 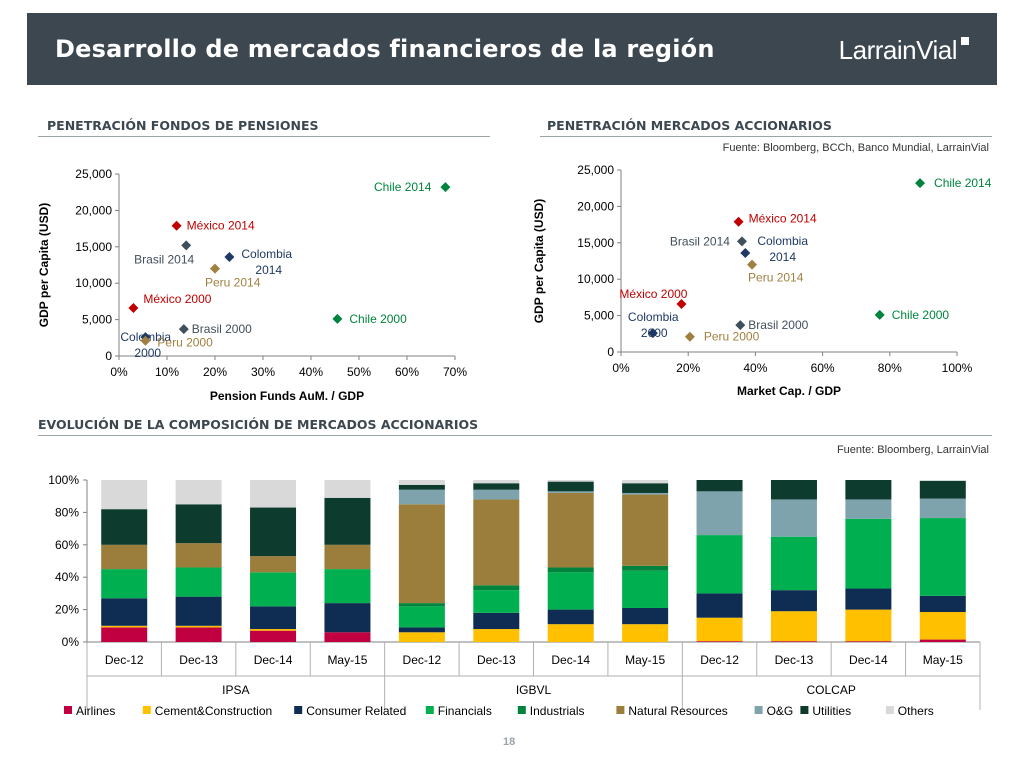 What do you see at coordinates (766, 136) in the screenshot?
I see `equity-section-rule` at bounding box center [766, 136].